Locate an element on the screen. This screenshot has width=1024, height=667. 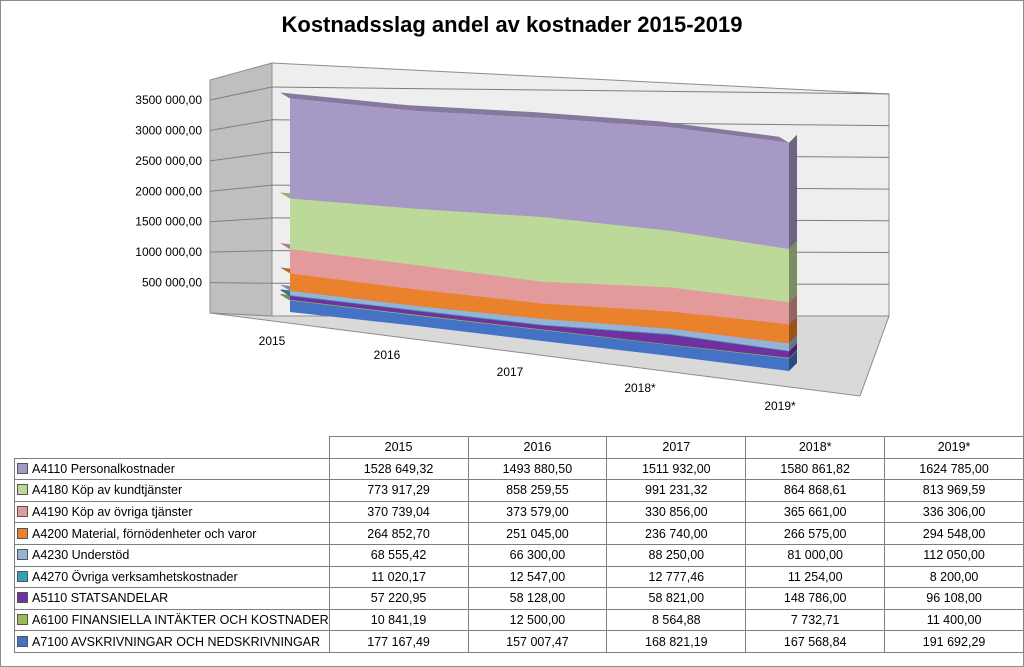
y-tick-label: 500 000,00 is located at coordinates (172, 283).